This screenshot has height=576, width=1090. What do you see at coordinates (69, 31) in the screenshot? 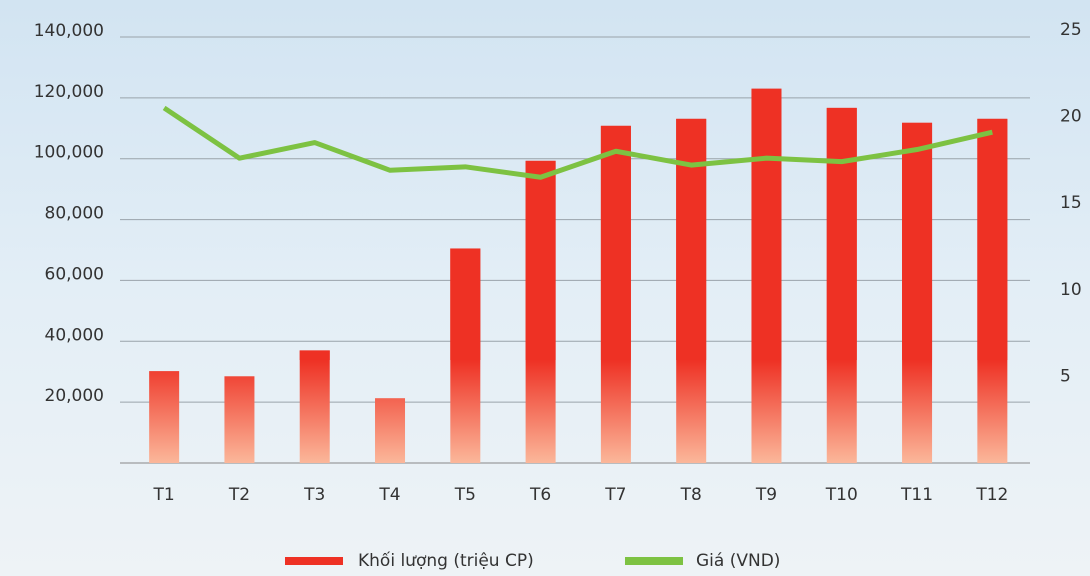
I see `y-tick-label: 140,000` at bounding box center [69, 31].